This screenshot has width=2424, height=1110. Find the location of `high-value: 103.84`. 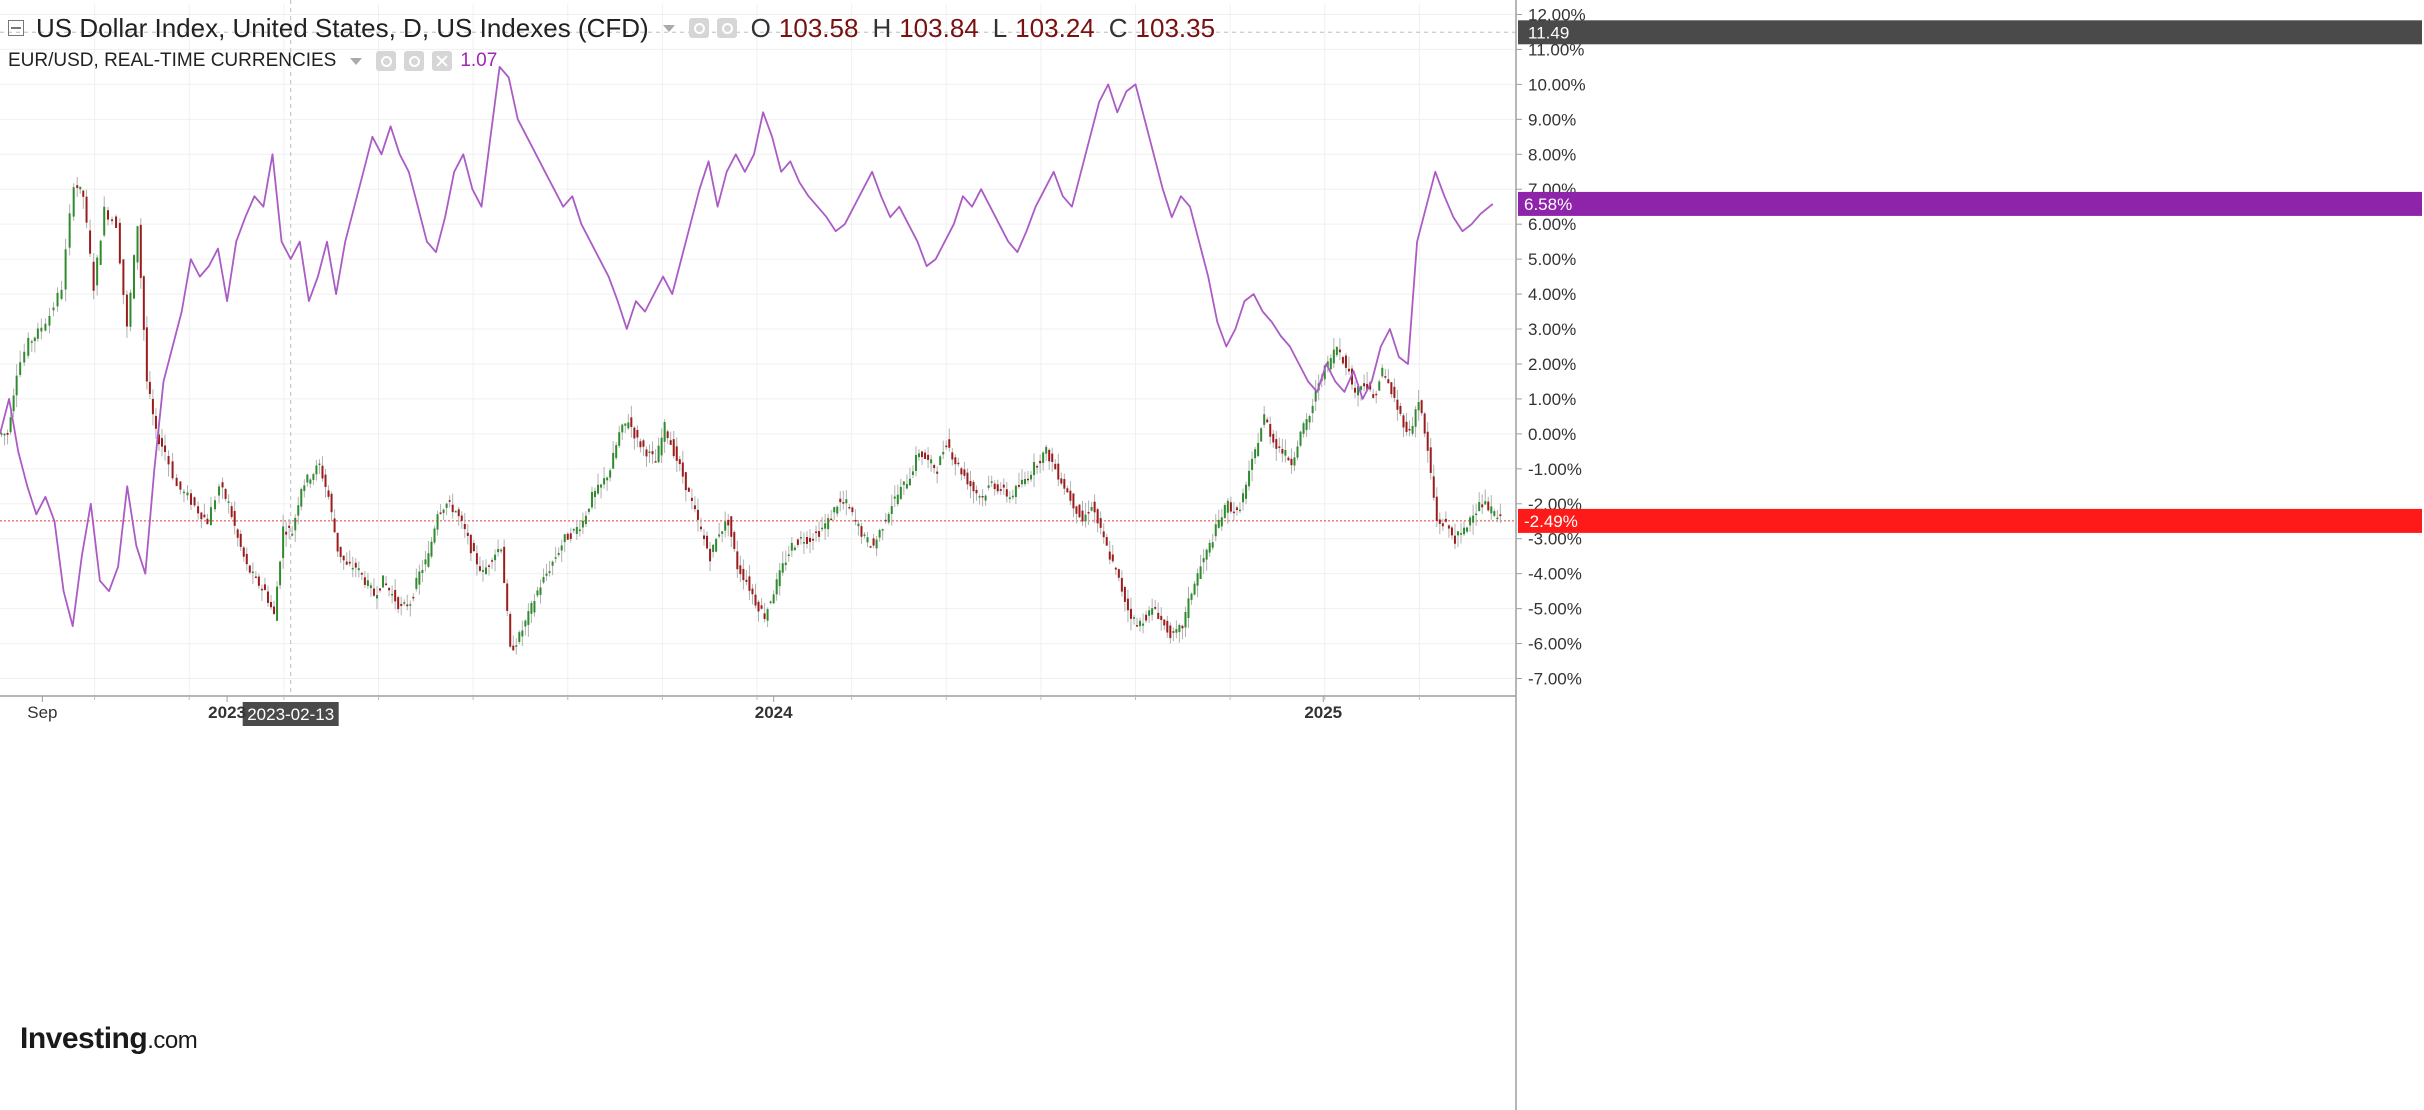

high-value: 103.84 is located at coordinates (939, 27).